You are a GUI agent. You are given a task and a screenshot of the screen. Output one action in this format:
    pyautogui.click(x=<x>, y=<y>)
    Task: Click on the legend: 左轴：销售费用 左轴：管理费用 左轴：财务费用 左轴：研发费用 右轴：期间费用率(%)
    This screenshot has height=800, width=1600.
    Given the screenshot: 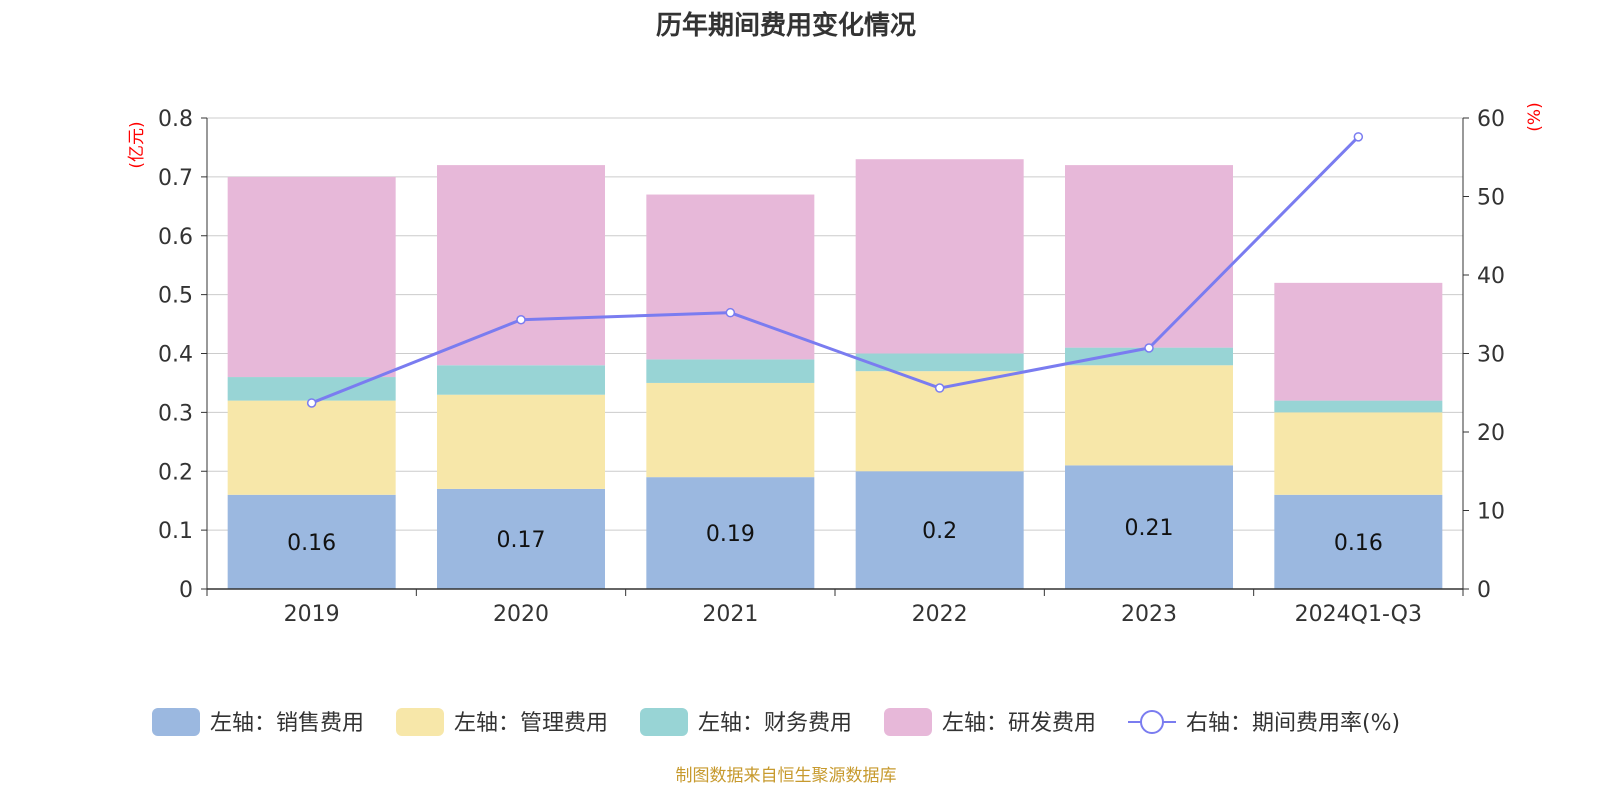 What is the action you would take?
    pyautogui.click(x=776, y=722)
    